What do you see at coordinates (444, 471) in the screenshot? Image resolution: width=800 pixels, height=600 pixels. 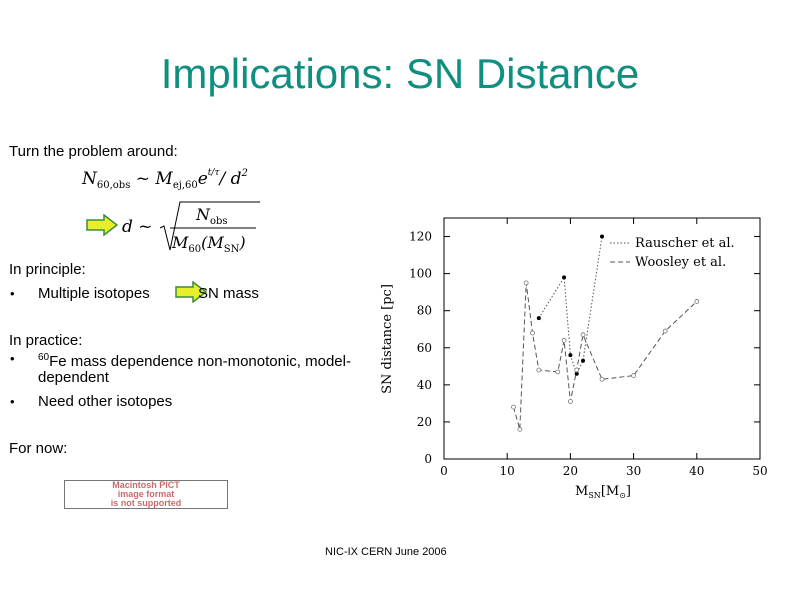 I see `x-tick-label: 0` at bounding box center [444, 471].